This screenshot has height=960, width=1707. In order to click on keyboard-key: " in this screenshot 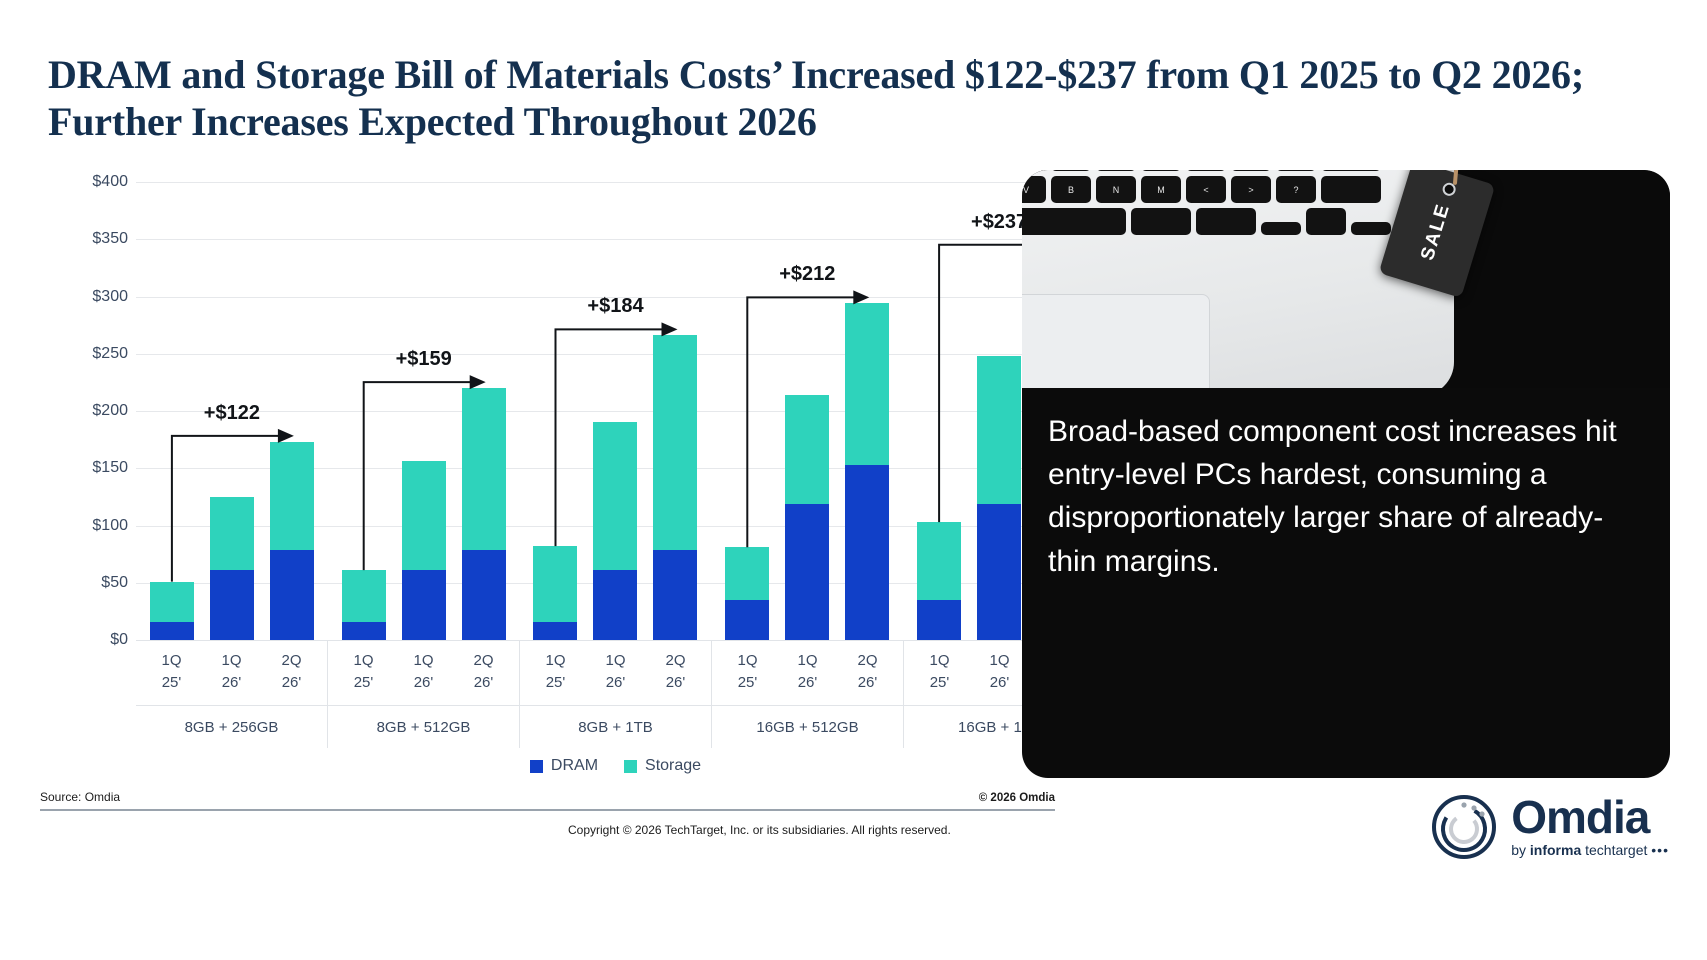, I will do `click(1296, 170)`.